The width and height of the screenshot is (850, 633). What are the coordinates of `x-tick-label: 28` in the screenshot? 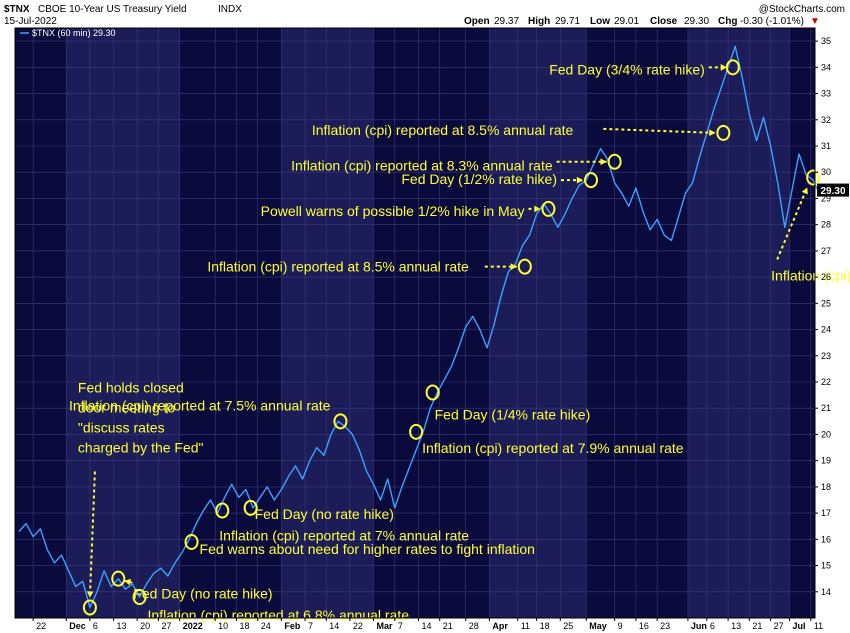 It's located at (474, 626).